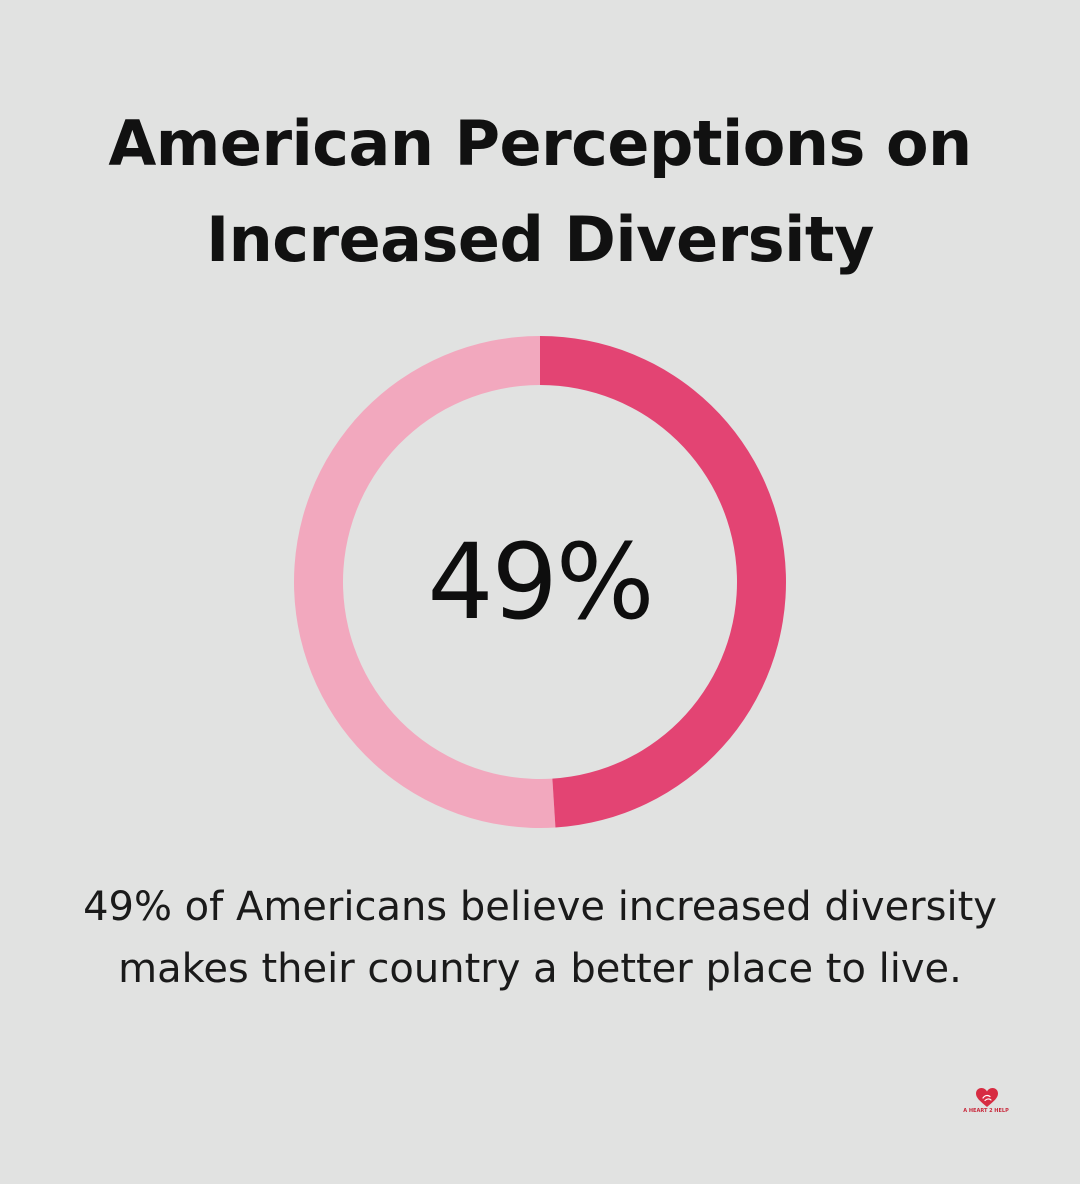  I want to click on donut-center-value: 49%, so click(540, 582).